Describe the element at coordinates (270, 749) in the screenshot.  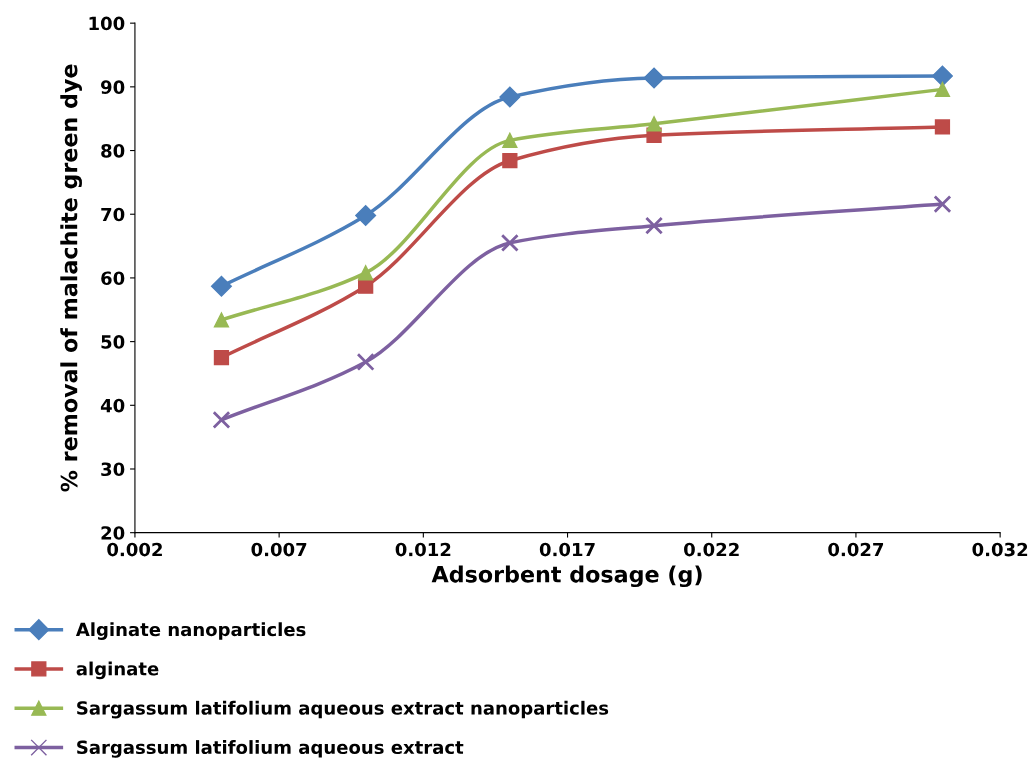
I see `legend-label: Sargassum latifolium aqueous extract` at that location.